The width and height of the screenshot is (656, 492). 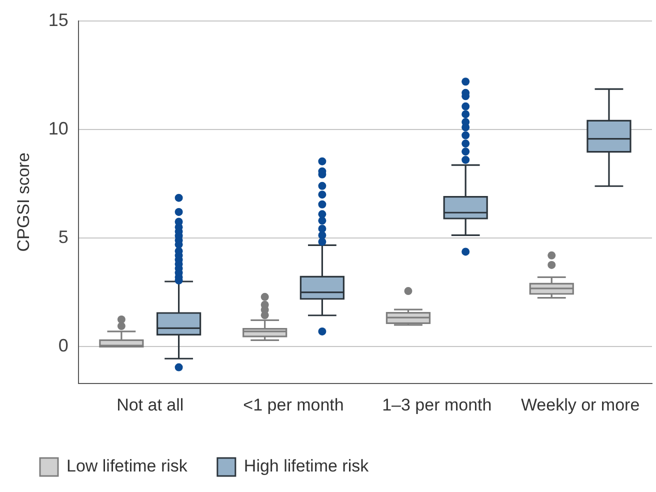 I want to click on x-tick-label: 1–3 per month, so click(x=437, y=404).